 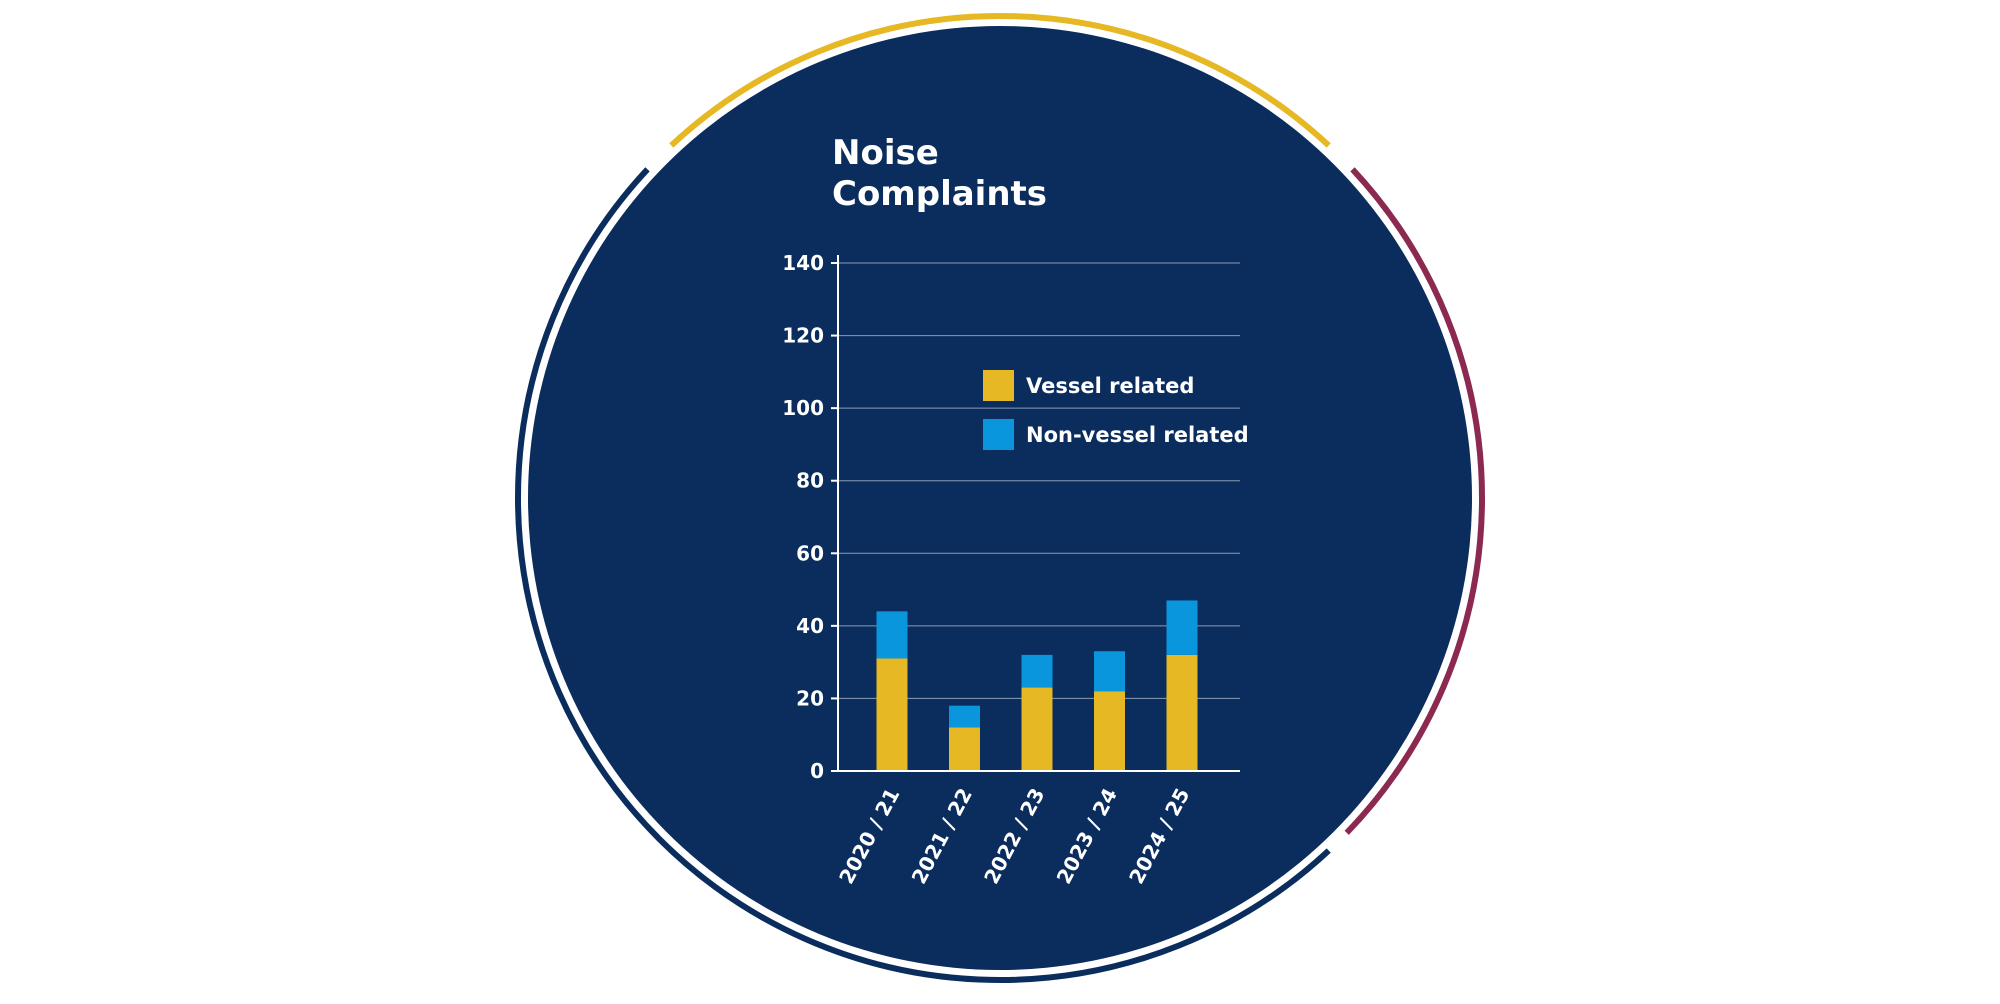 What do you see at coordinates (817, 771) in the screenshot?
I see `y-tick-label: 0` at bounding box center [817, 771].